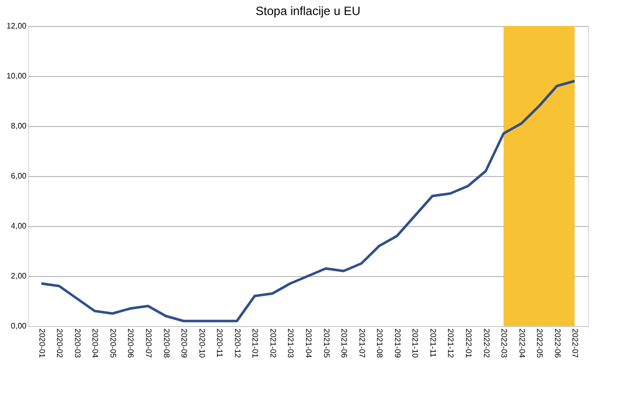  I want to click on x-tick-label: 2020-04, so click(95, 343).